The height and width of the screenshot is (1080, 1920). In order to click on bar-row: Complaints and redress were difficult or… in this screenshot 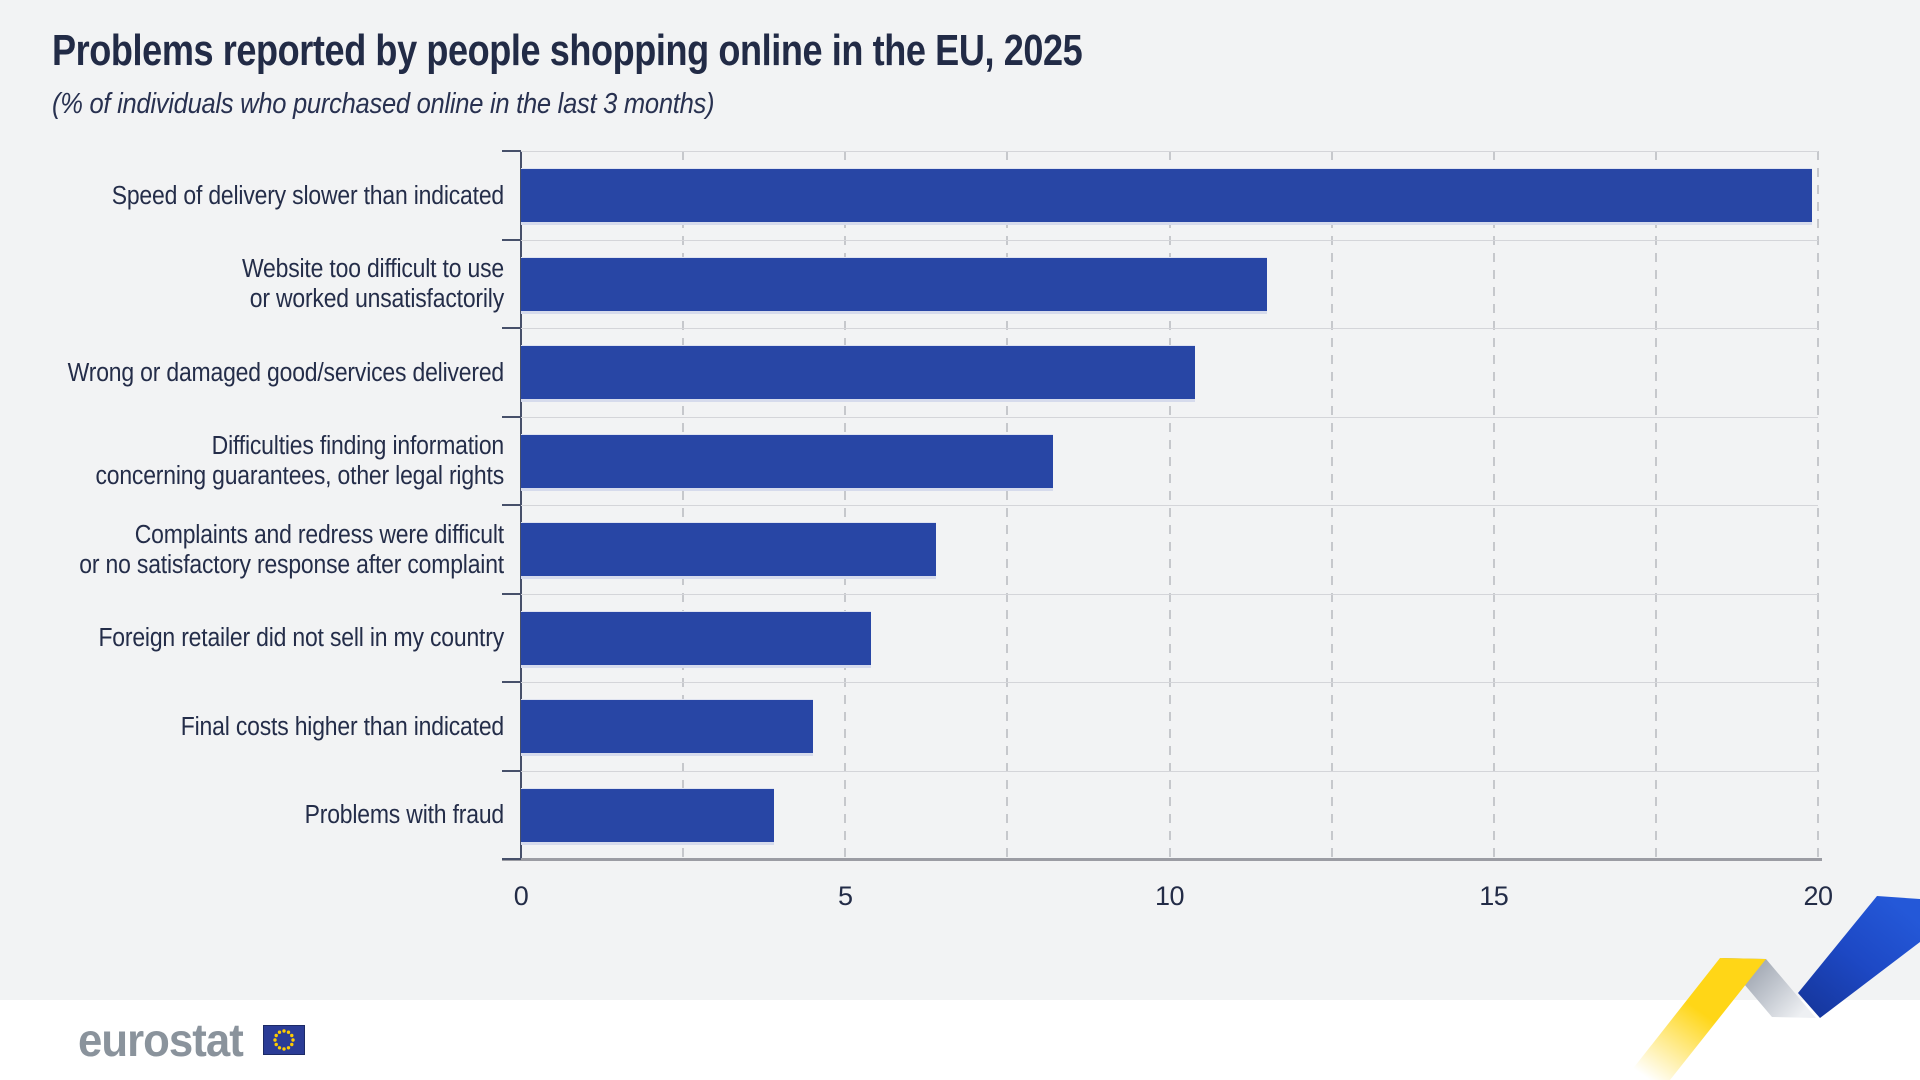, I will do `click(948, 549)`.